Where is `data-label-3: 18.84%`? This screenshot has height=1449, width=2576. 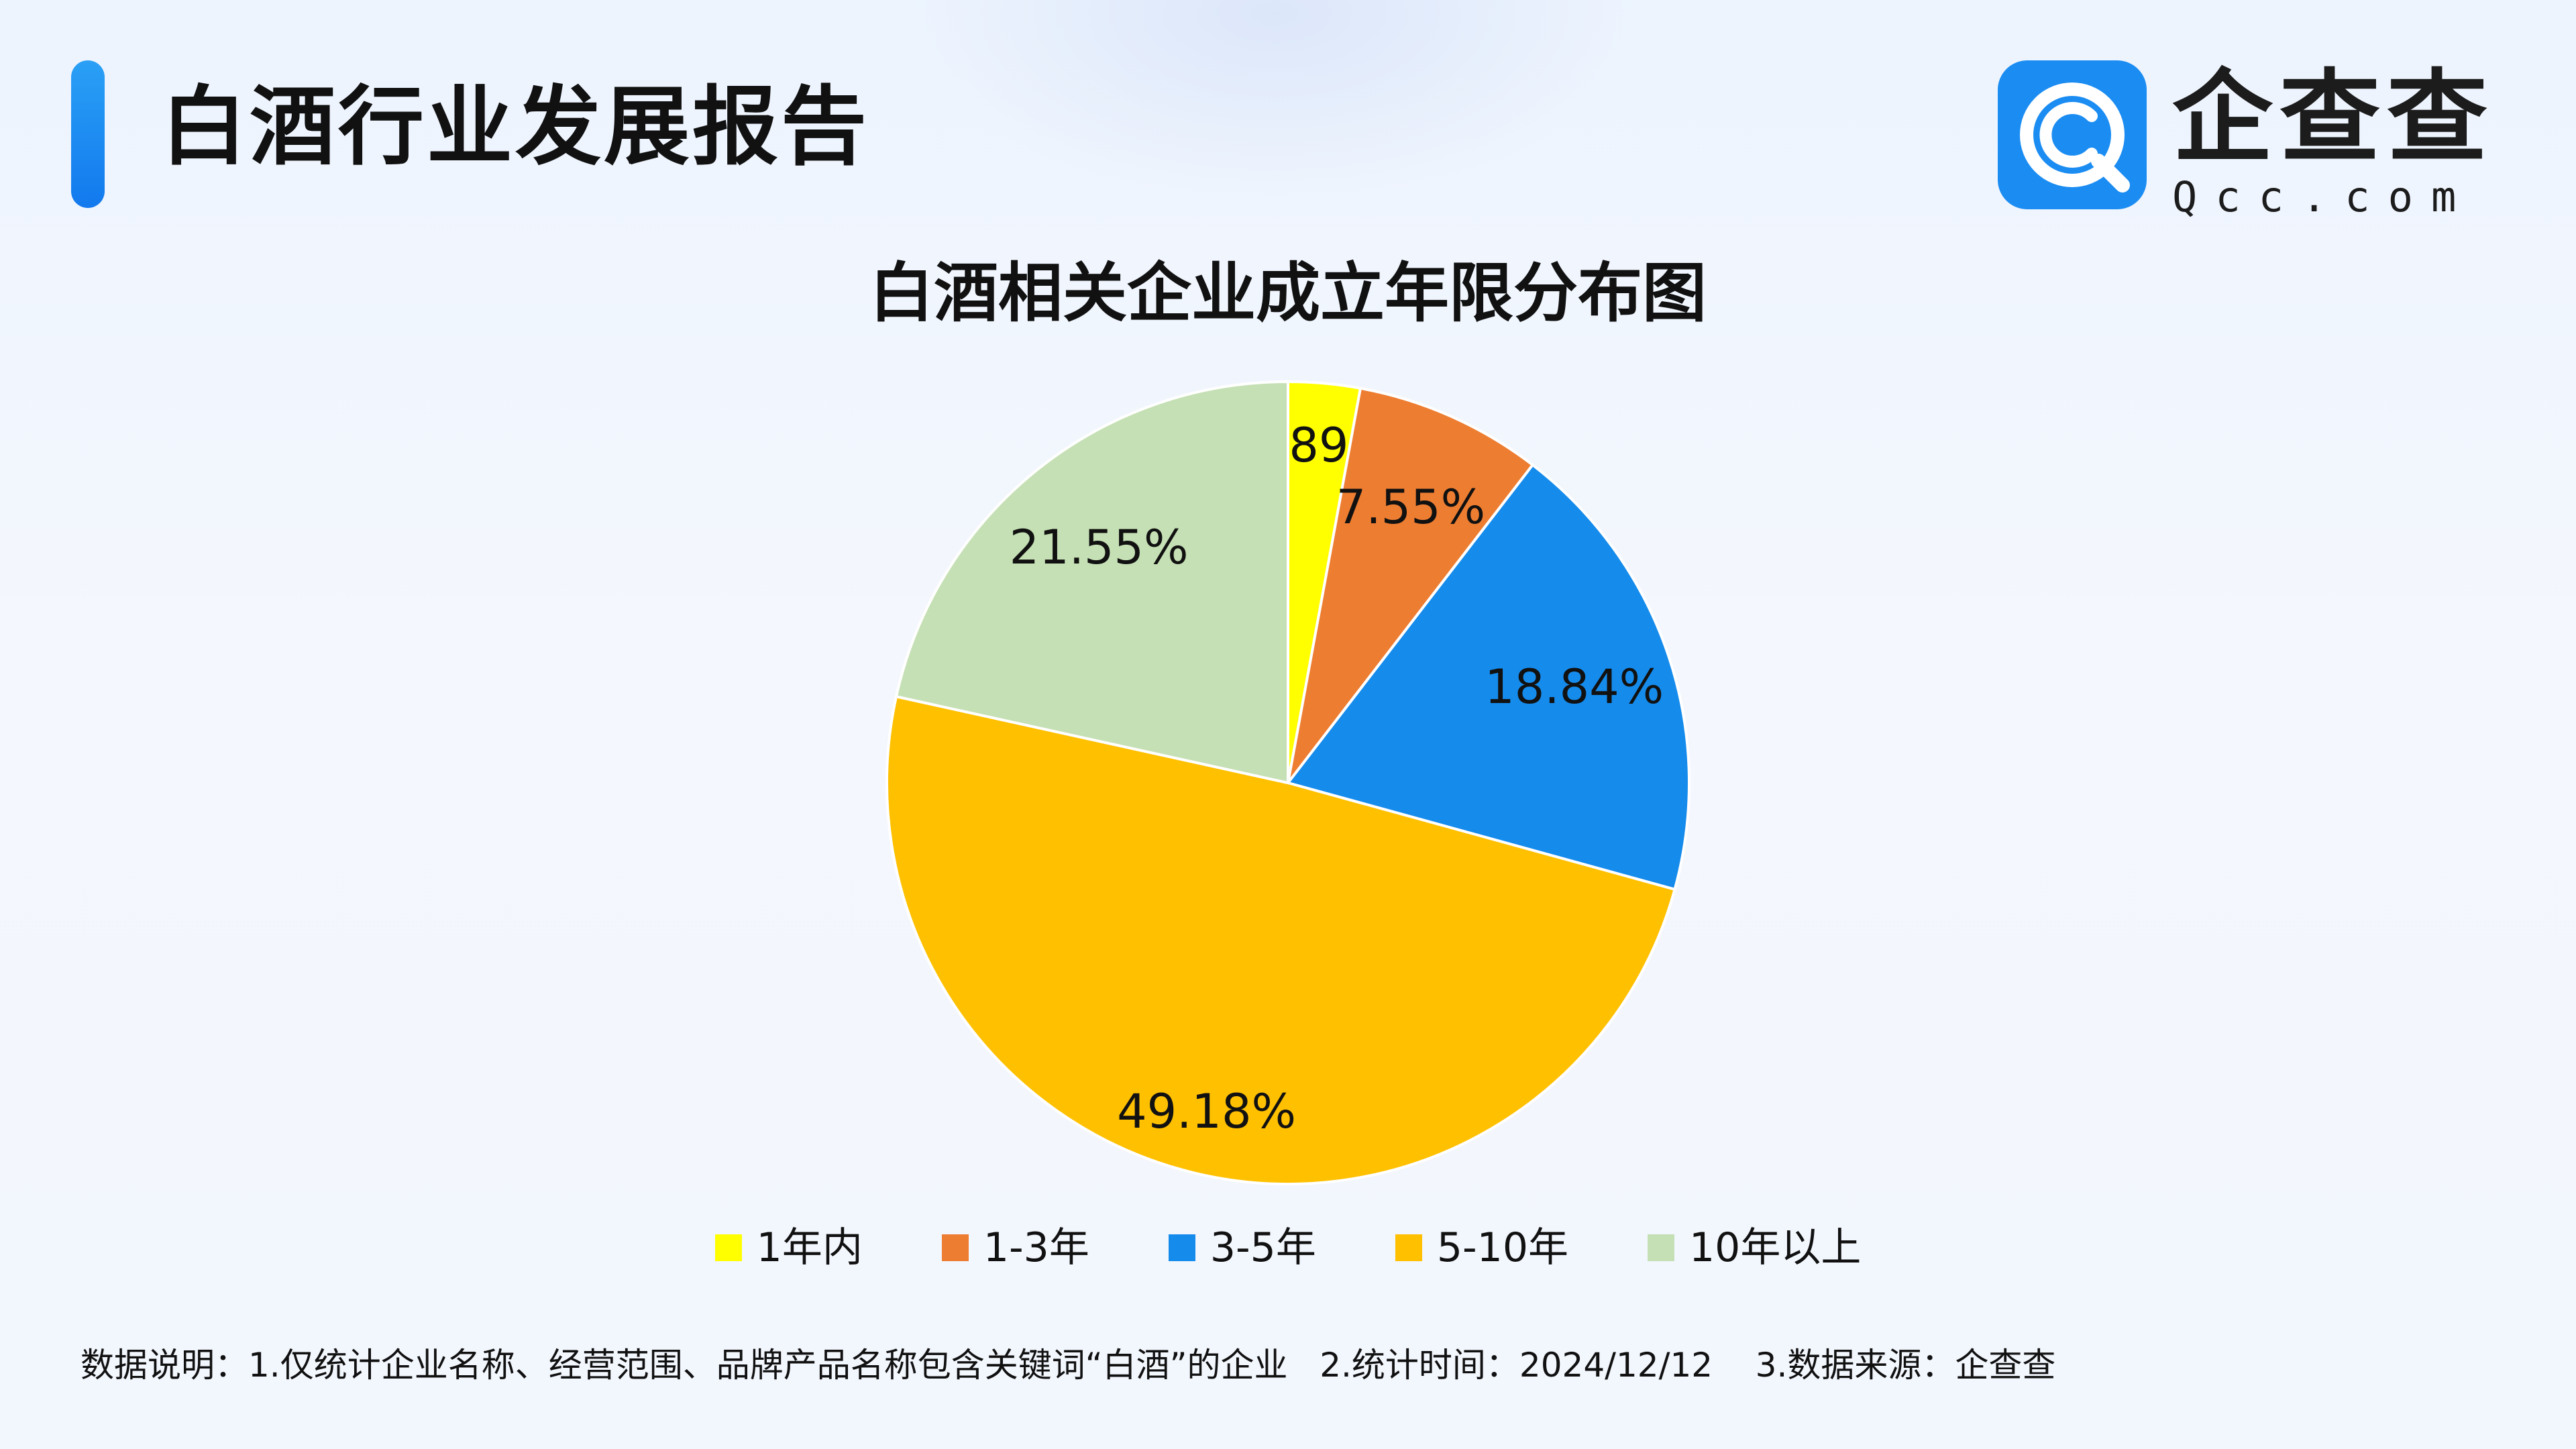 data-label-3: 18.84% is located at coordinates (1574, 686).